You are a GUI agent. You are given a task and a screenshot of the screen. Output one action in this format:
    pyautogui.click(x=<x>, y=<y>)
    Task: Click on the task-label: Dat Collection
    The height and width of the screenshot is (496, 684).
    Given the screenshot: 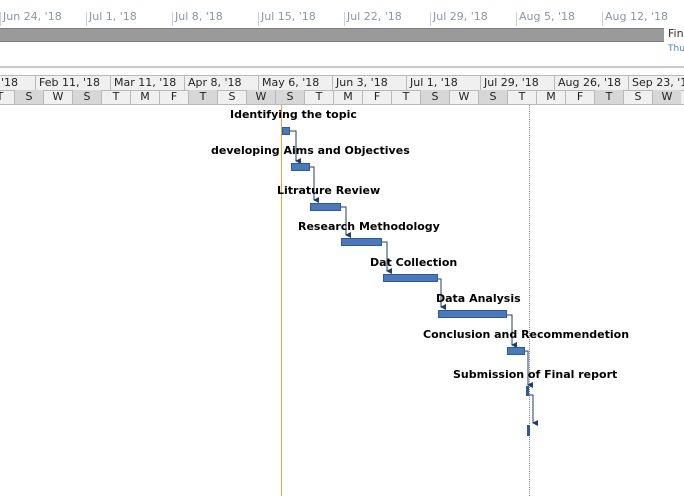 What is the action you would take?
    pyautogui.click(x=414, y=262)
    